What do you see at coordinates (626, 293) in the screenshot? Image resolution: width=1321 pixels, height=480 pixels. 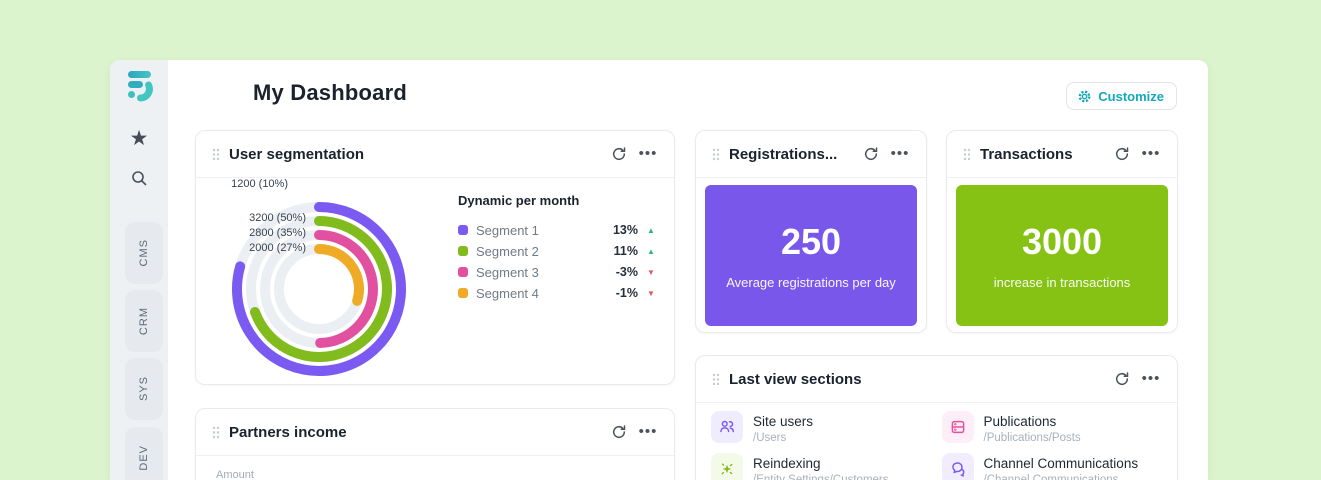 I see `legend-value: -1%` at bounding box center [626, 293].